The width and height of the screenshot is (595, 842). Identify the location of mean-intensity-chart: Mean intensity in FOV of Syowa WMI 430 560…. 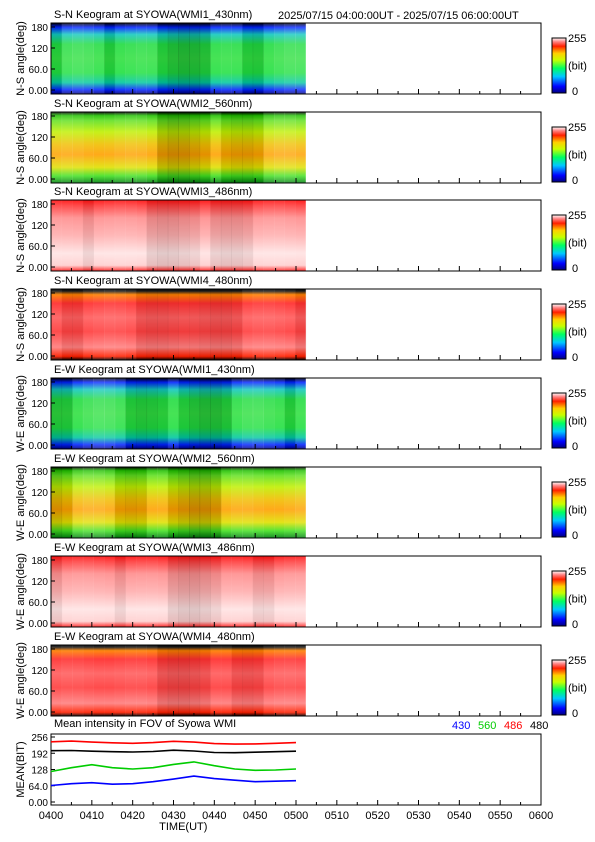
(284, 775).